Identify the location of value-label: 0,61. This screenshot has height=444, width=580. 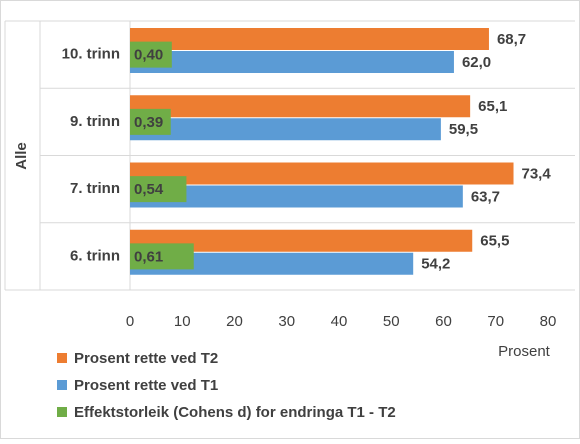
(148, 256).